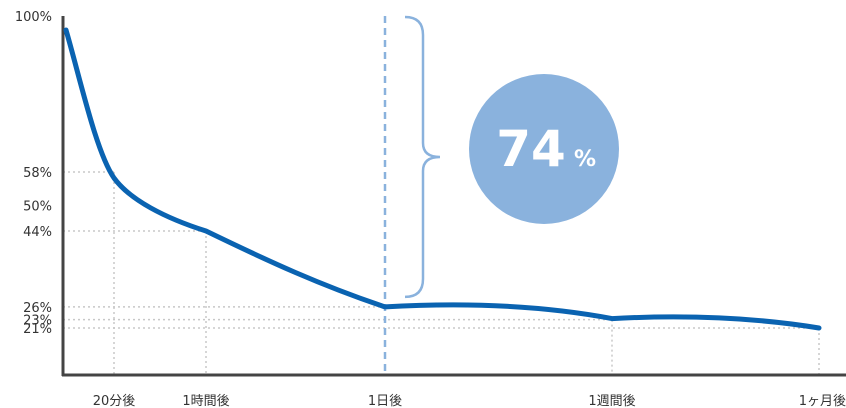 Image resolution: width=846 pixels, height=408 pixels. I want to click on x-tick-label: 20分後, so click(114, 401).